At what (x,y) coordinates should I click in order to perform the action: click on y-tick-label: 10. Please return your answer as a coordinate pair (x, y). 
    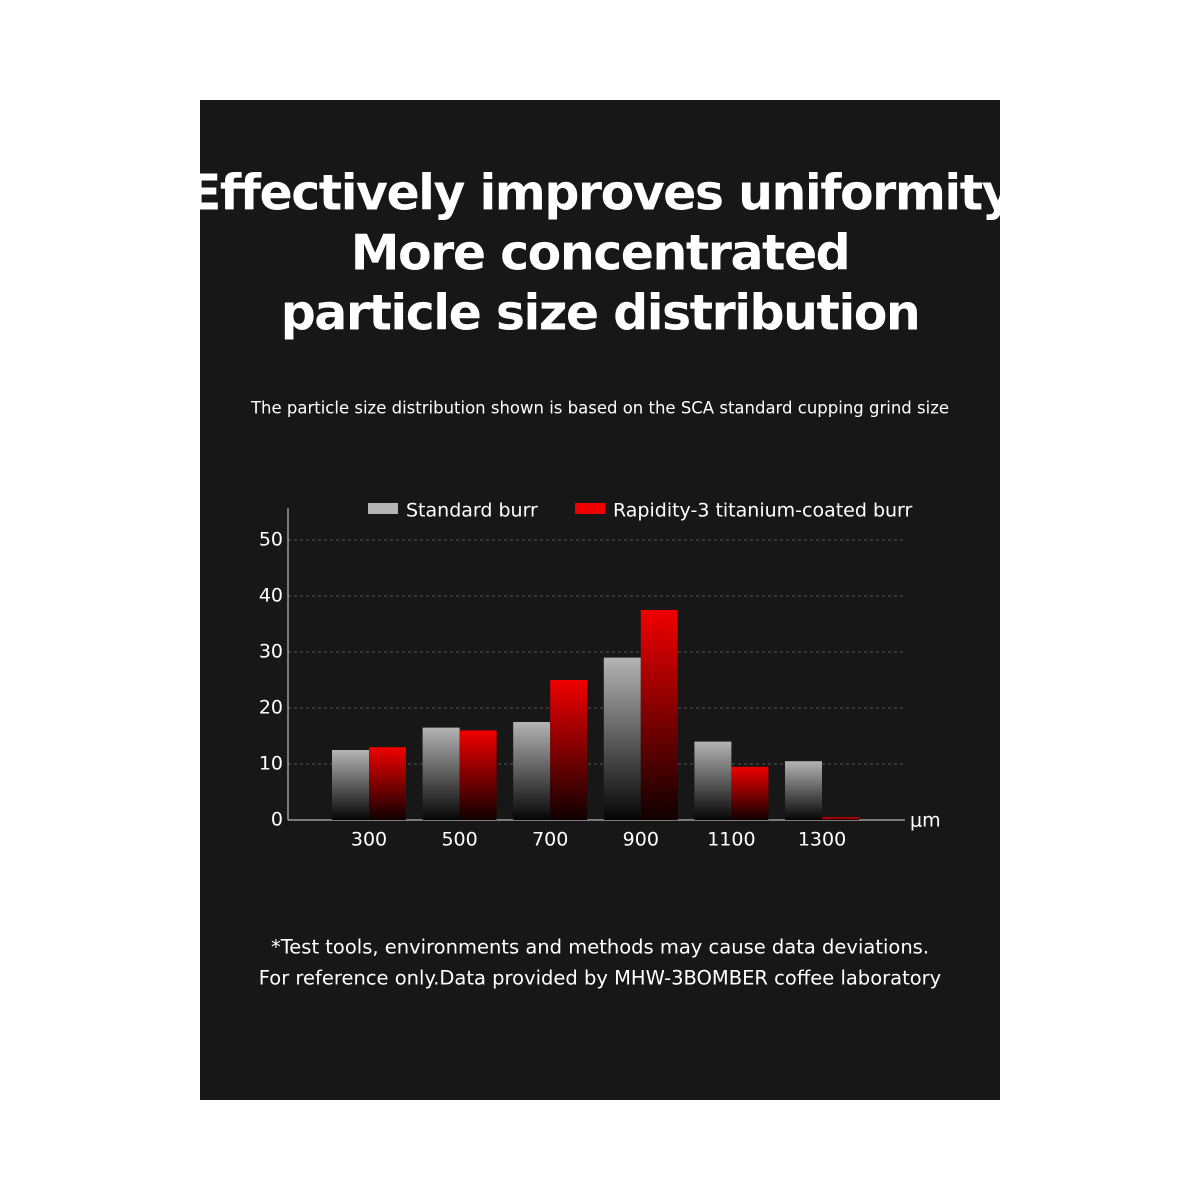
    Looking at the image, I should click on (271, 764).